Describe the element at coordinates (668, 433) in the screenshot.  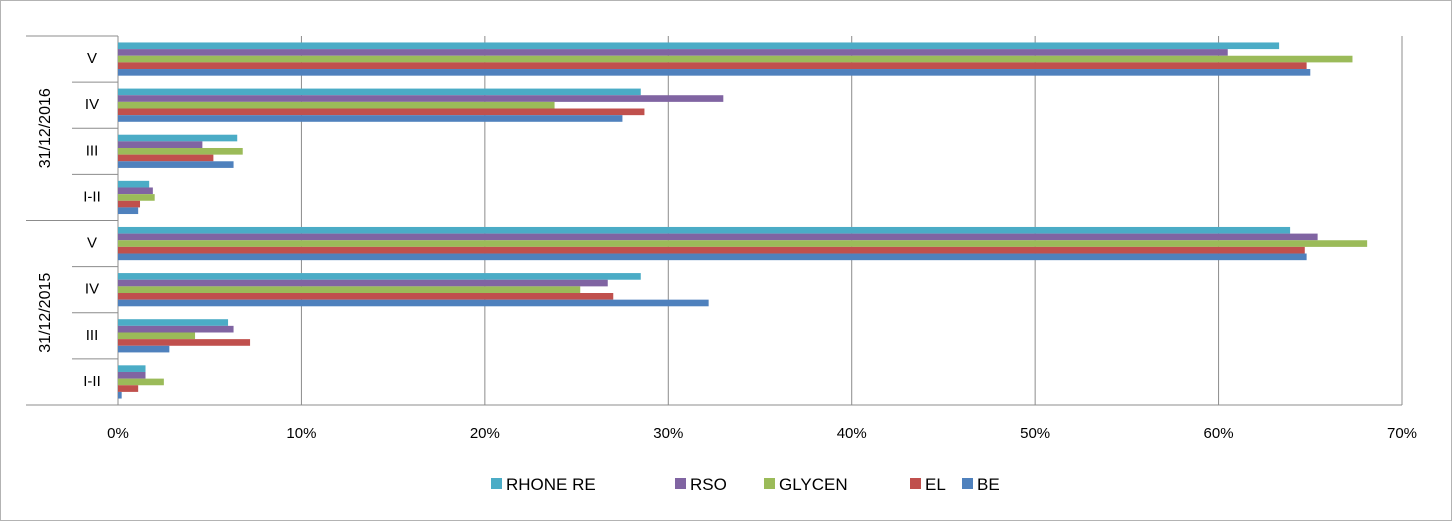
I see `x-tick-label: 30%` at that location.